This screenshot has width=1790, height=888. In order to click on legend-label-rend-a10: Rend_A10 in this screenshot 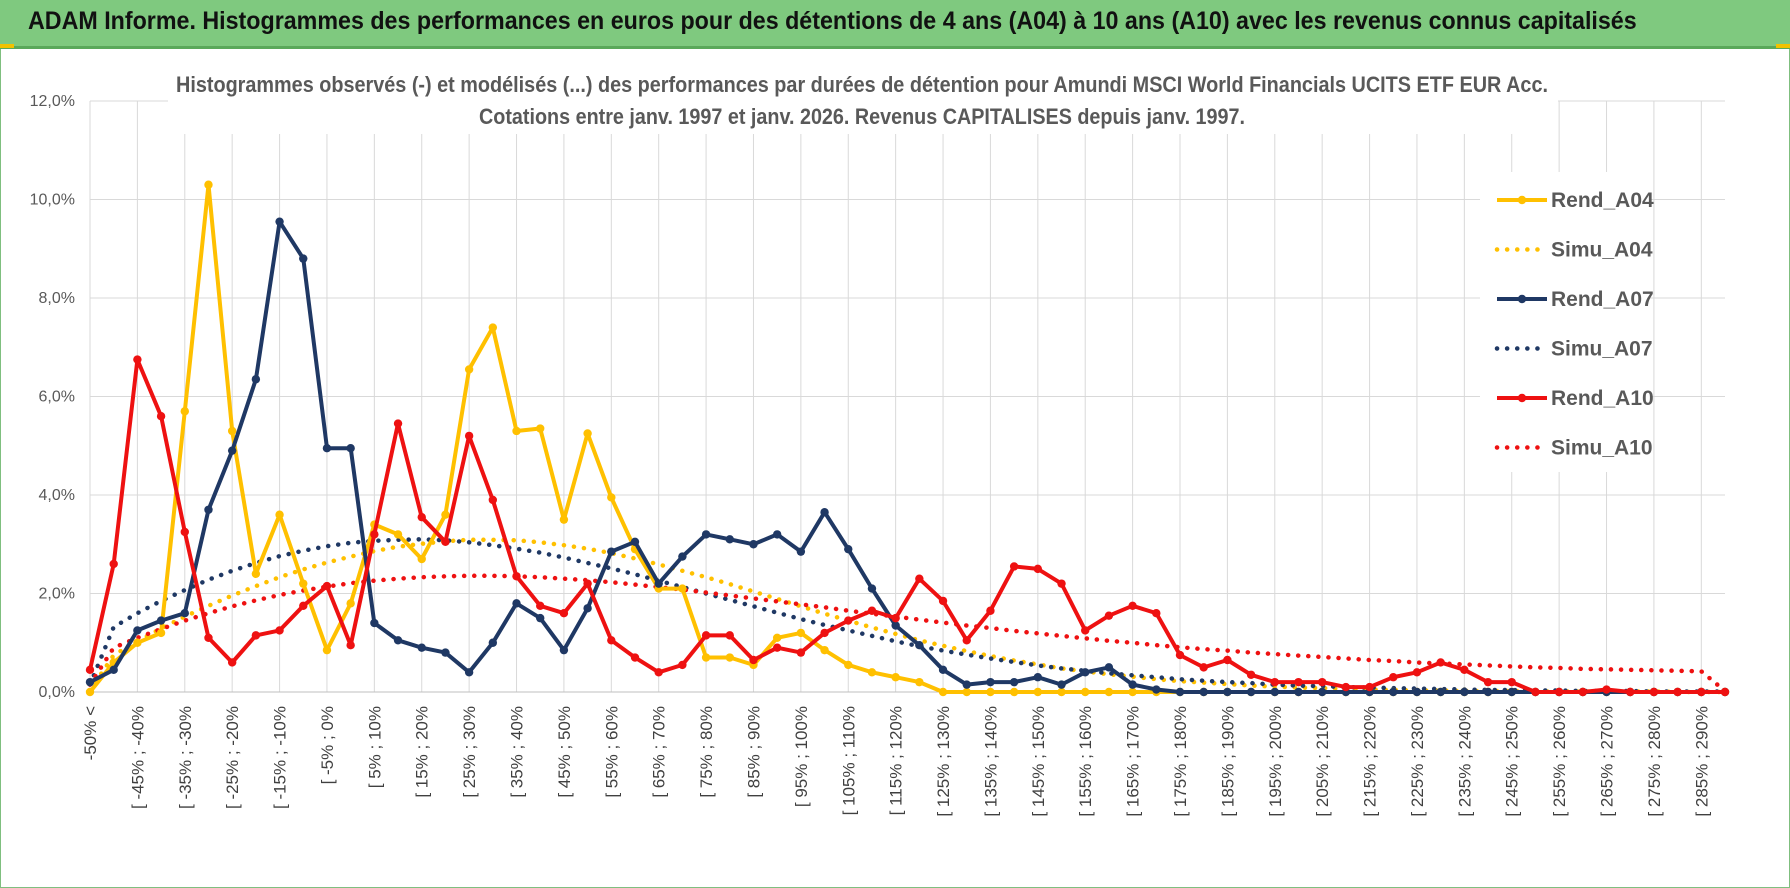, I will do `click(1602, 398)`.